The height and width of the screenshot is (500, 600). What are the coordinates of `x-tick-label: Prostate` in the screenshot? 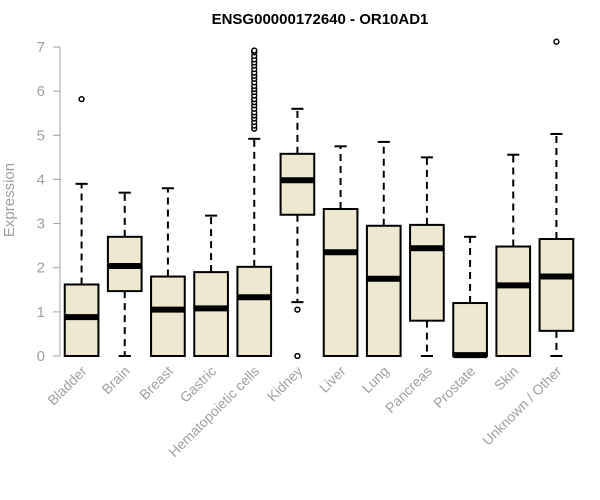 It's located at (454, 387).